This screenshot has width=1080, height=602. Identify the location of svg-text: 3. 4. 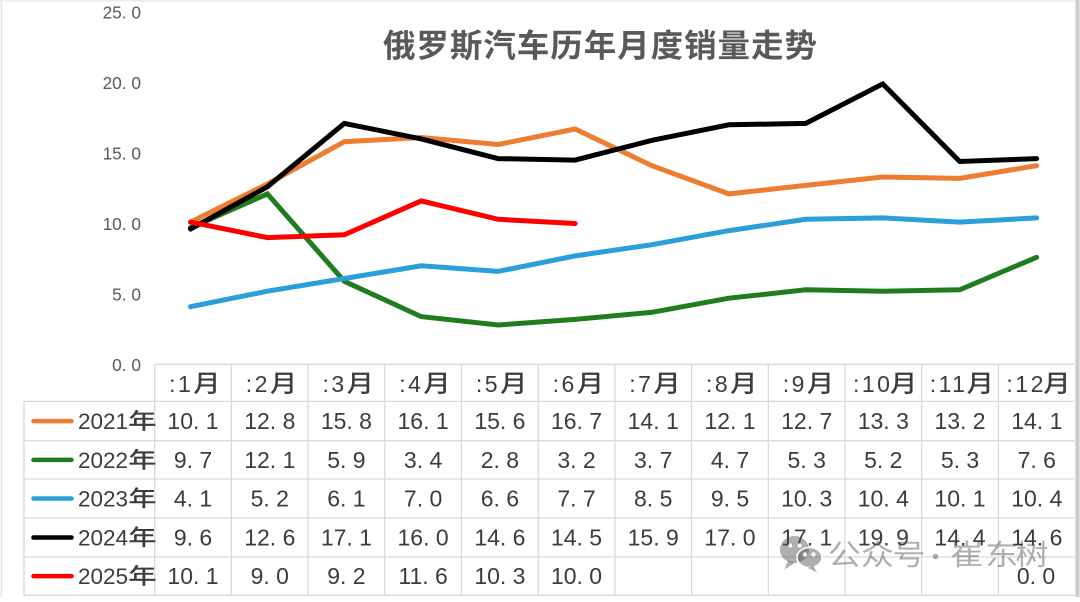
(423, 460).